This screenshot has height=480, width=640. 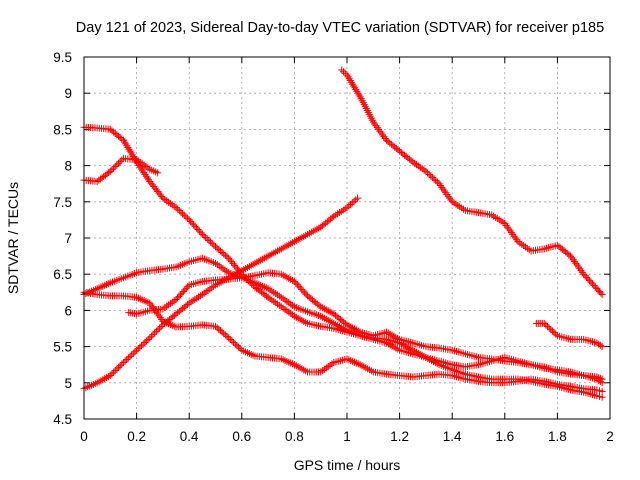 What do you see at coordinates (557, 436) in the screenshot?
I see `x-tick-label: 1.8` at bounding box center [557, 436].